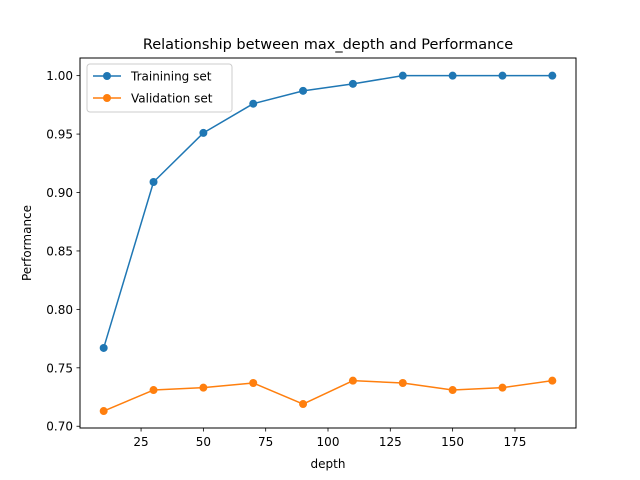 This screenshot has width=640, height=480. I want to click on y-tick-label: 0.80, so click(59, 310).